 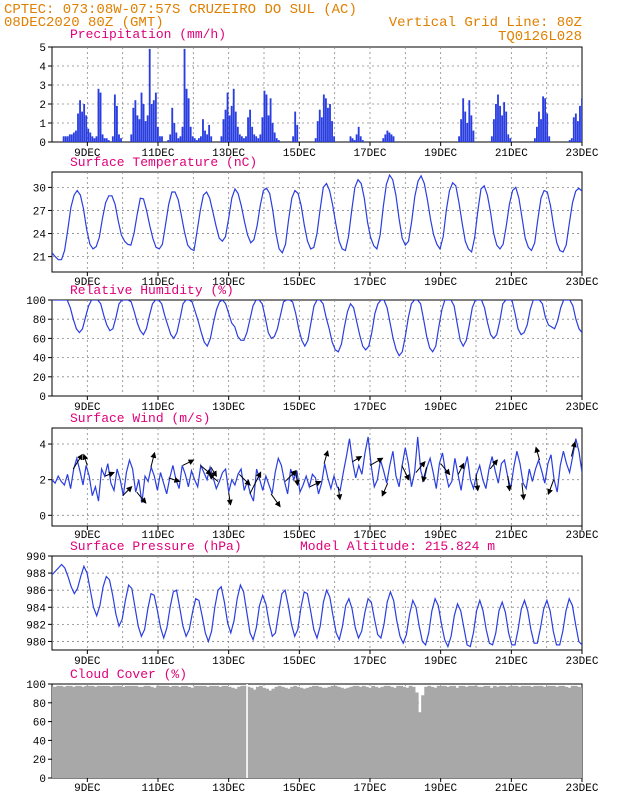 I want to click on rh-series-line, so click(x=317, y=328).